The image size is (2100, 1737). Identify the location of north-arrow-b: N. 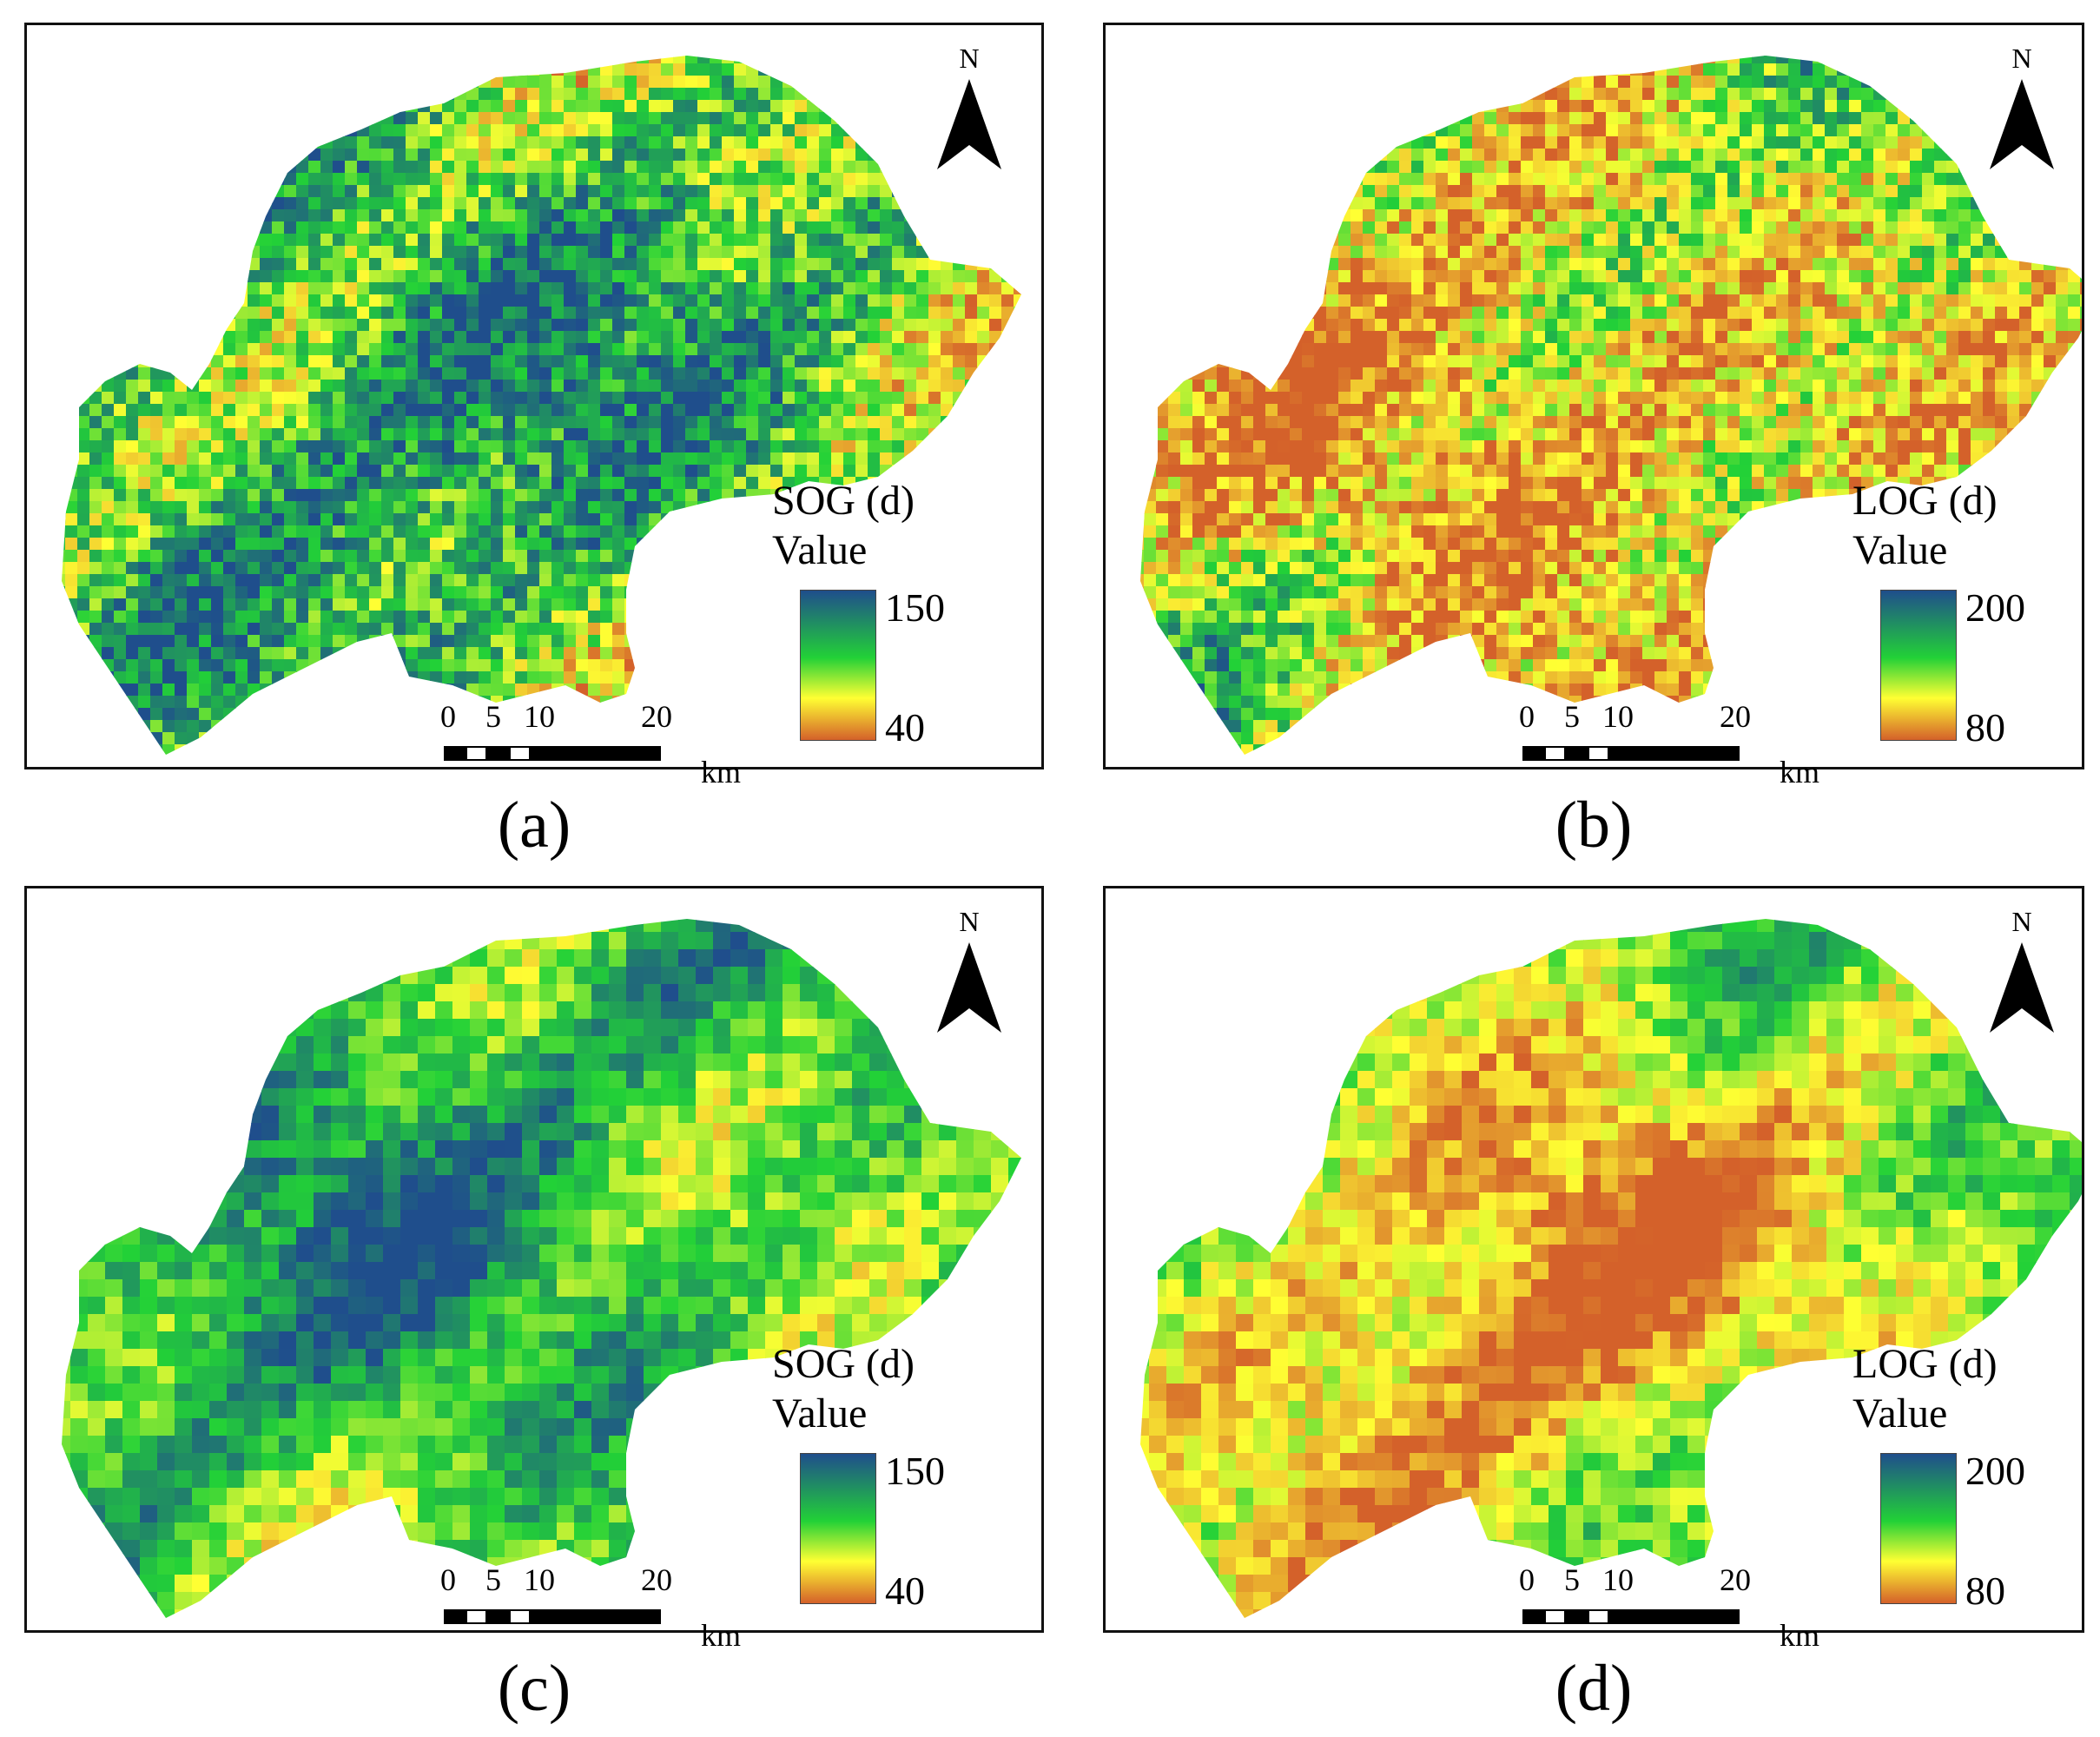
(2022, 112).